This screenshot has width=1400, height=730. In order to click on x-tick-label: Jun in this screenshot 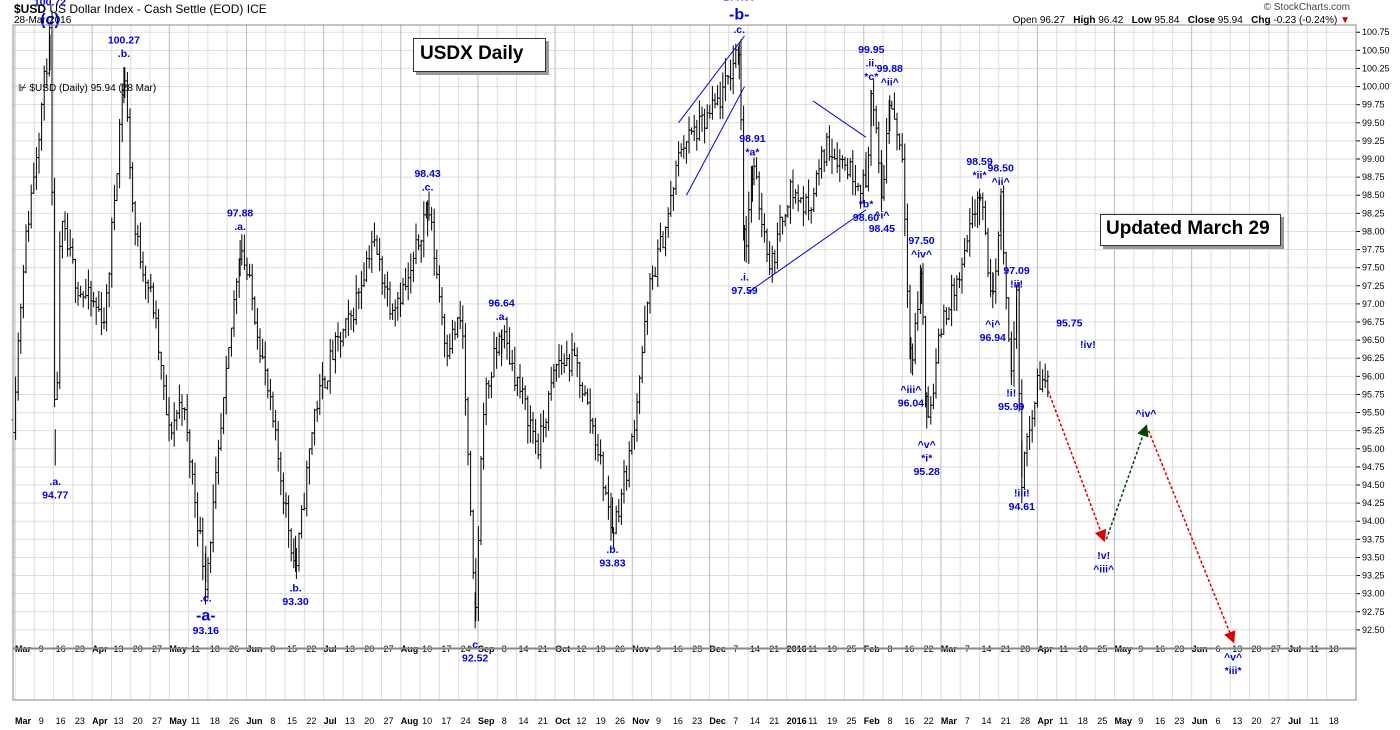, I will do `click(1200, 721)`.